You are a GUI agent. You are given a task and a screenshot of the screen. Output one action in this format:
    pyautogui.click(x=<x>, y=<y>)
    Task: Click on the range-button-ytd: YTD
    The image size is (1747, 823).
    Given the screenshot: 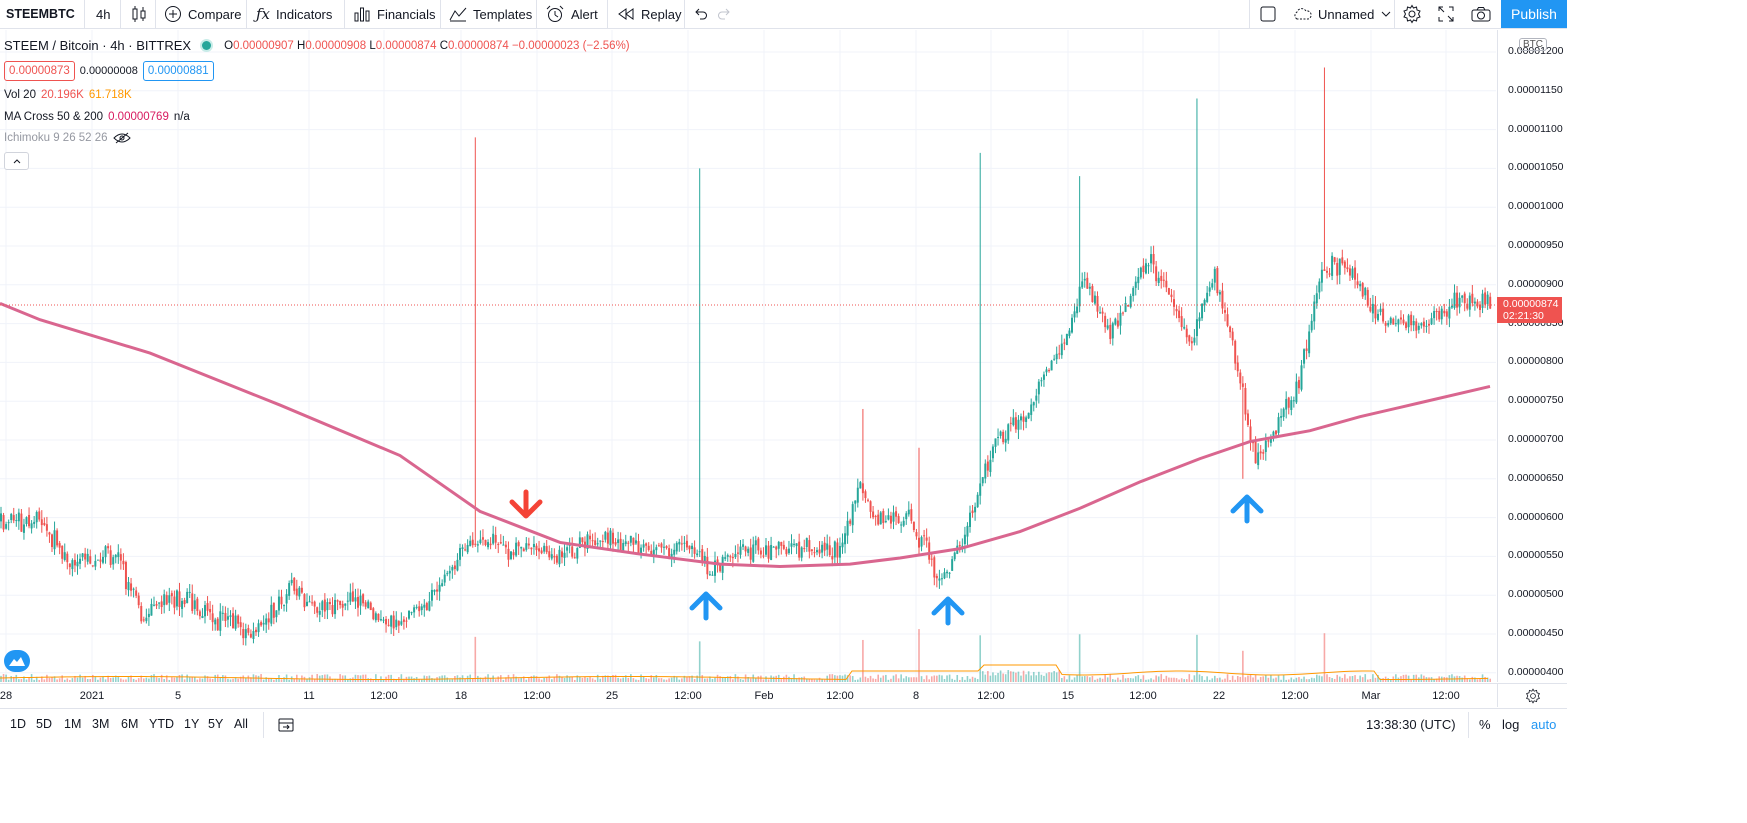 What is the action you would take?
    pyautogui.click(x=161, y=724)
    